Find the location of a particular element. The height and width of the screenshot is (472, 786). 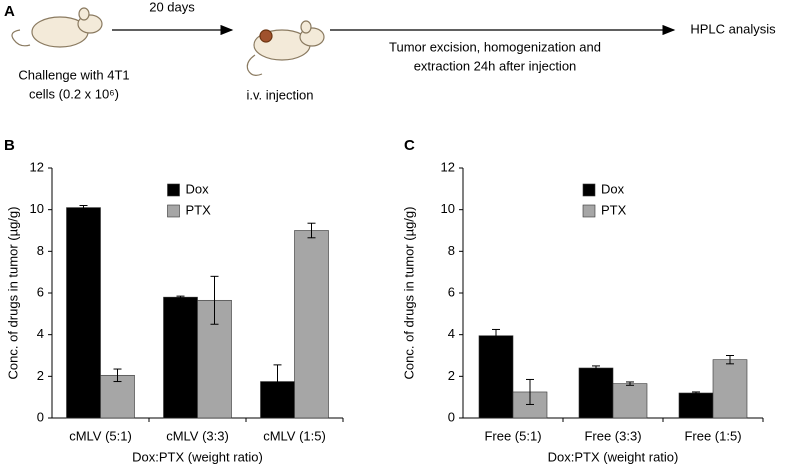

step-label: extraction 24h after injection is located at coordinates (495, 65).